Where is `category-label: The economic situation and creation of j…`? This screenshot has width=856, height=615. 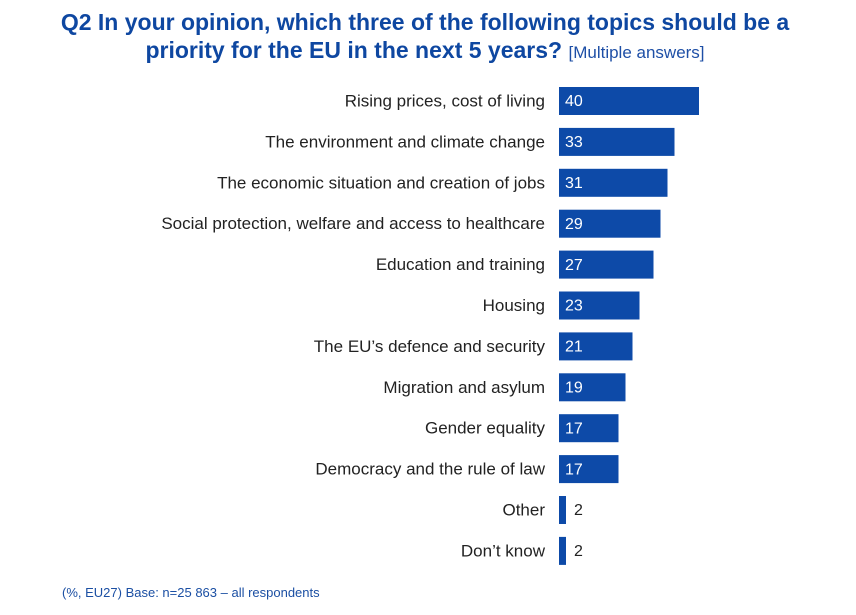 category-label: The economic situation and creation of j… is located at coordinates (381, 182).